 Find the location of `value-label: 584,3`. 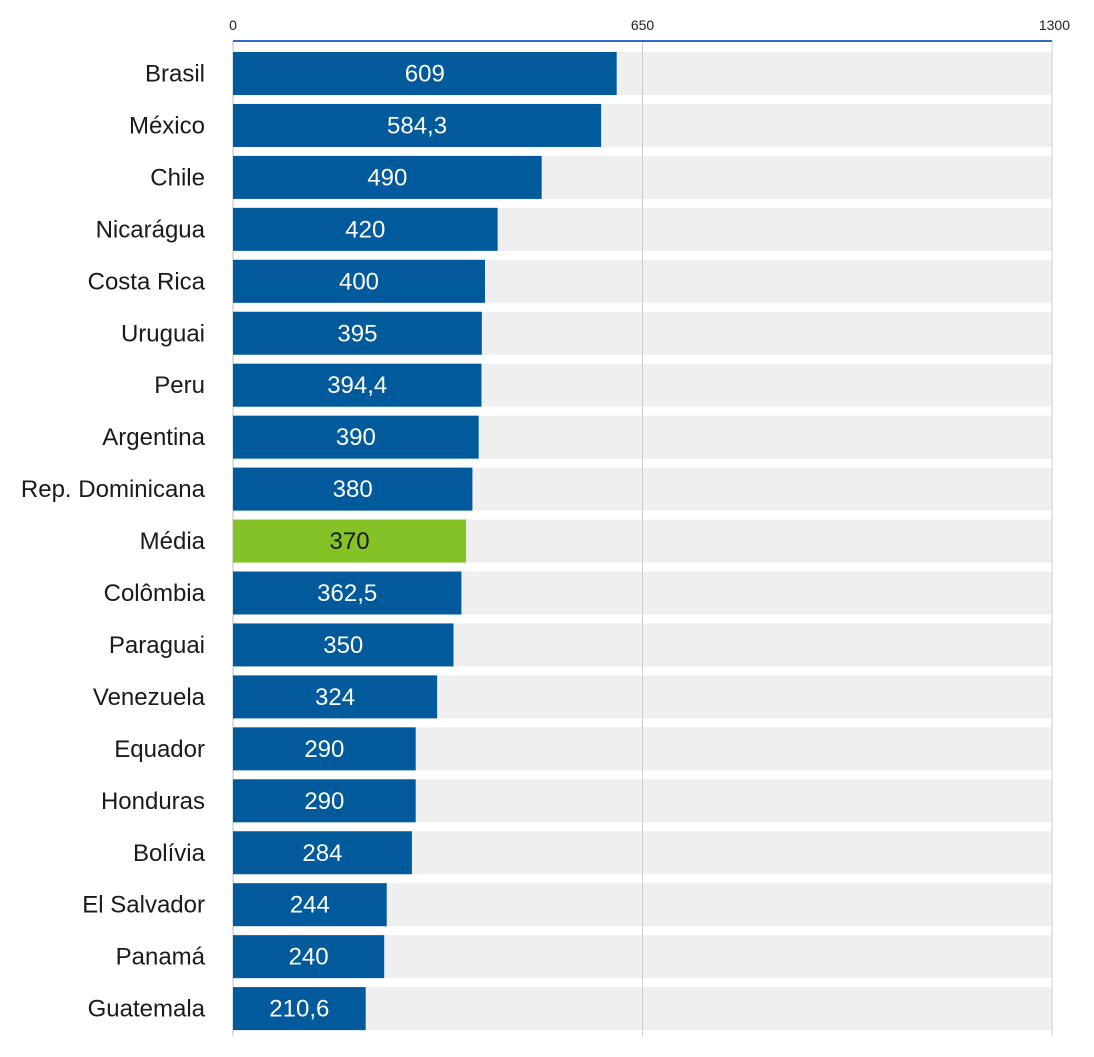

value-label: 584,3 is located at coordinates (417, 125).